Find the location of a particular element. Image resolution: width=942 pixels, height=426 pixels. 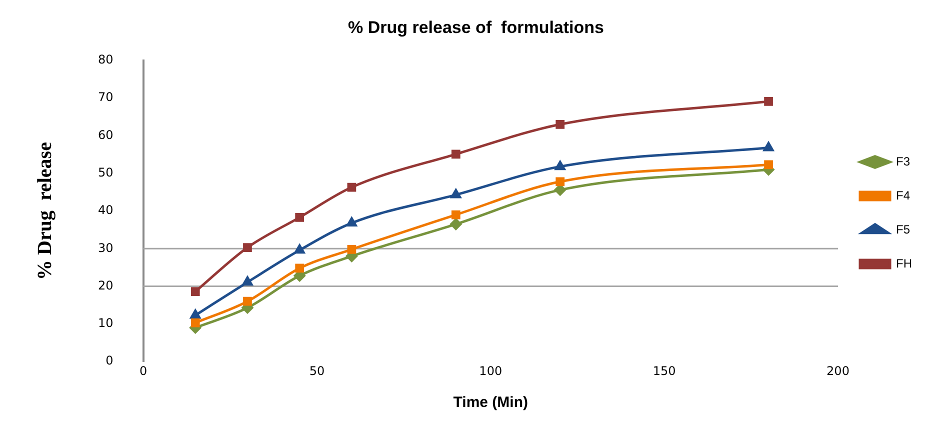

legend-label: FH is located at coordinates (904, 263).